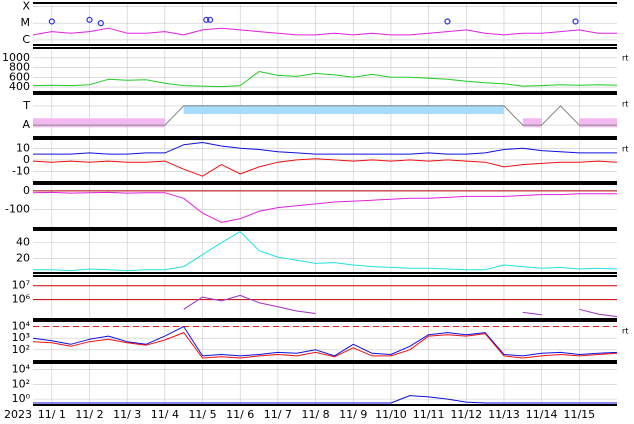 The height and width of the screenshot is (424, 634). Describe the element at coordinates (504, 414) in the screenshot. I see `x-tick-label: 11/13` at that location.